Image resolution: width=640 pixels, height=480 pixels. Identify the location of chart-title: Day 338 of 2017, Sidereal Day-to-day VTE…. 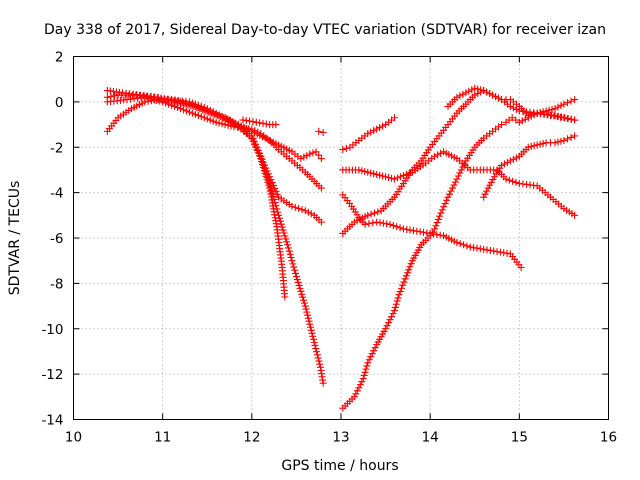
(325, 30).